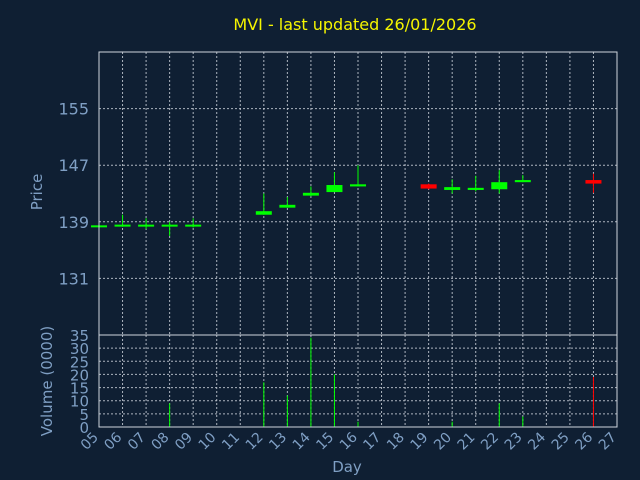 The image size is (640, 480). What do you see at coordinates (208, 442) in the screenshot?
I see `x-tick-label: 10` at bounding box center [208, 442].